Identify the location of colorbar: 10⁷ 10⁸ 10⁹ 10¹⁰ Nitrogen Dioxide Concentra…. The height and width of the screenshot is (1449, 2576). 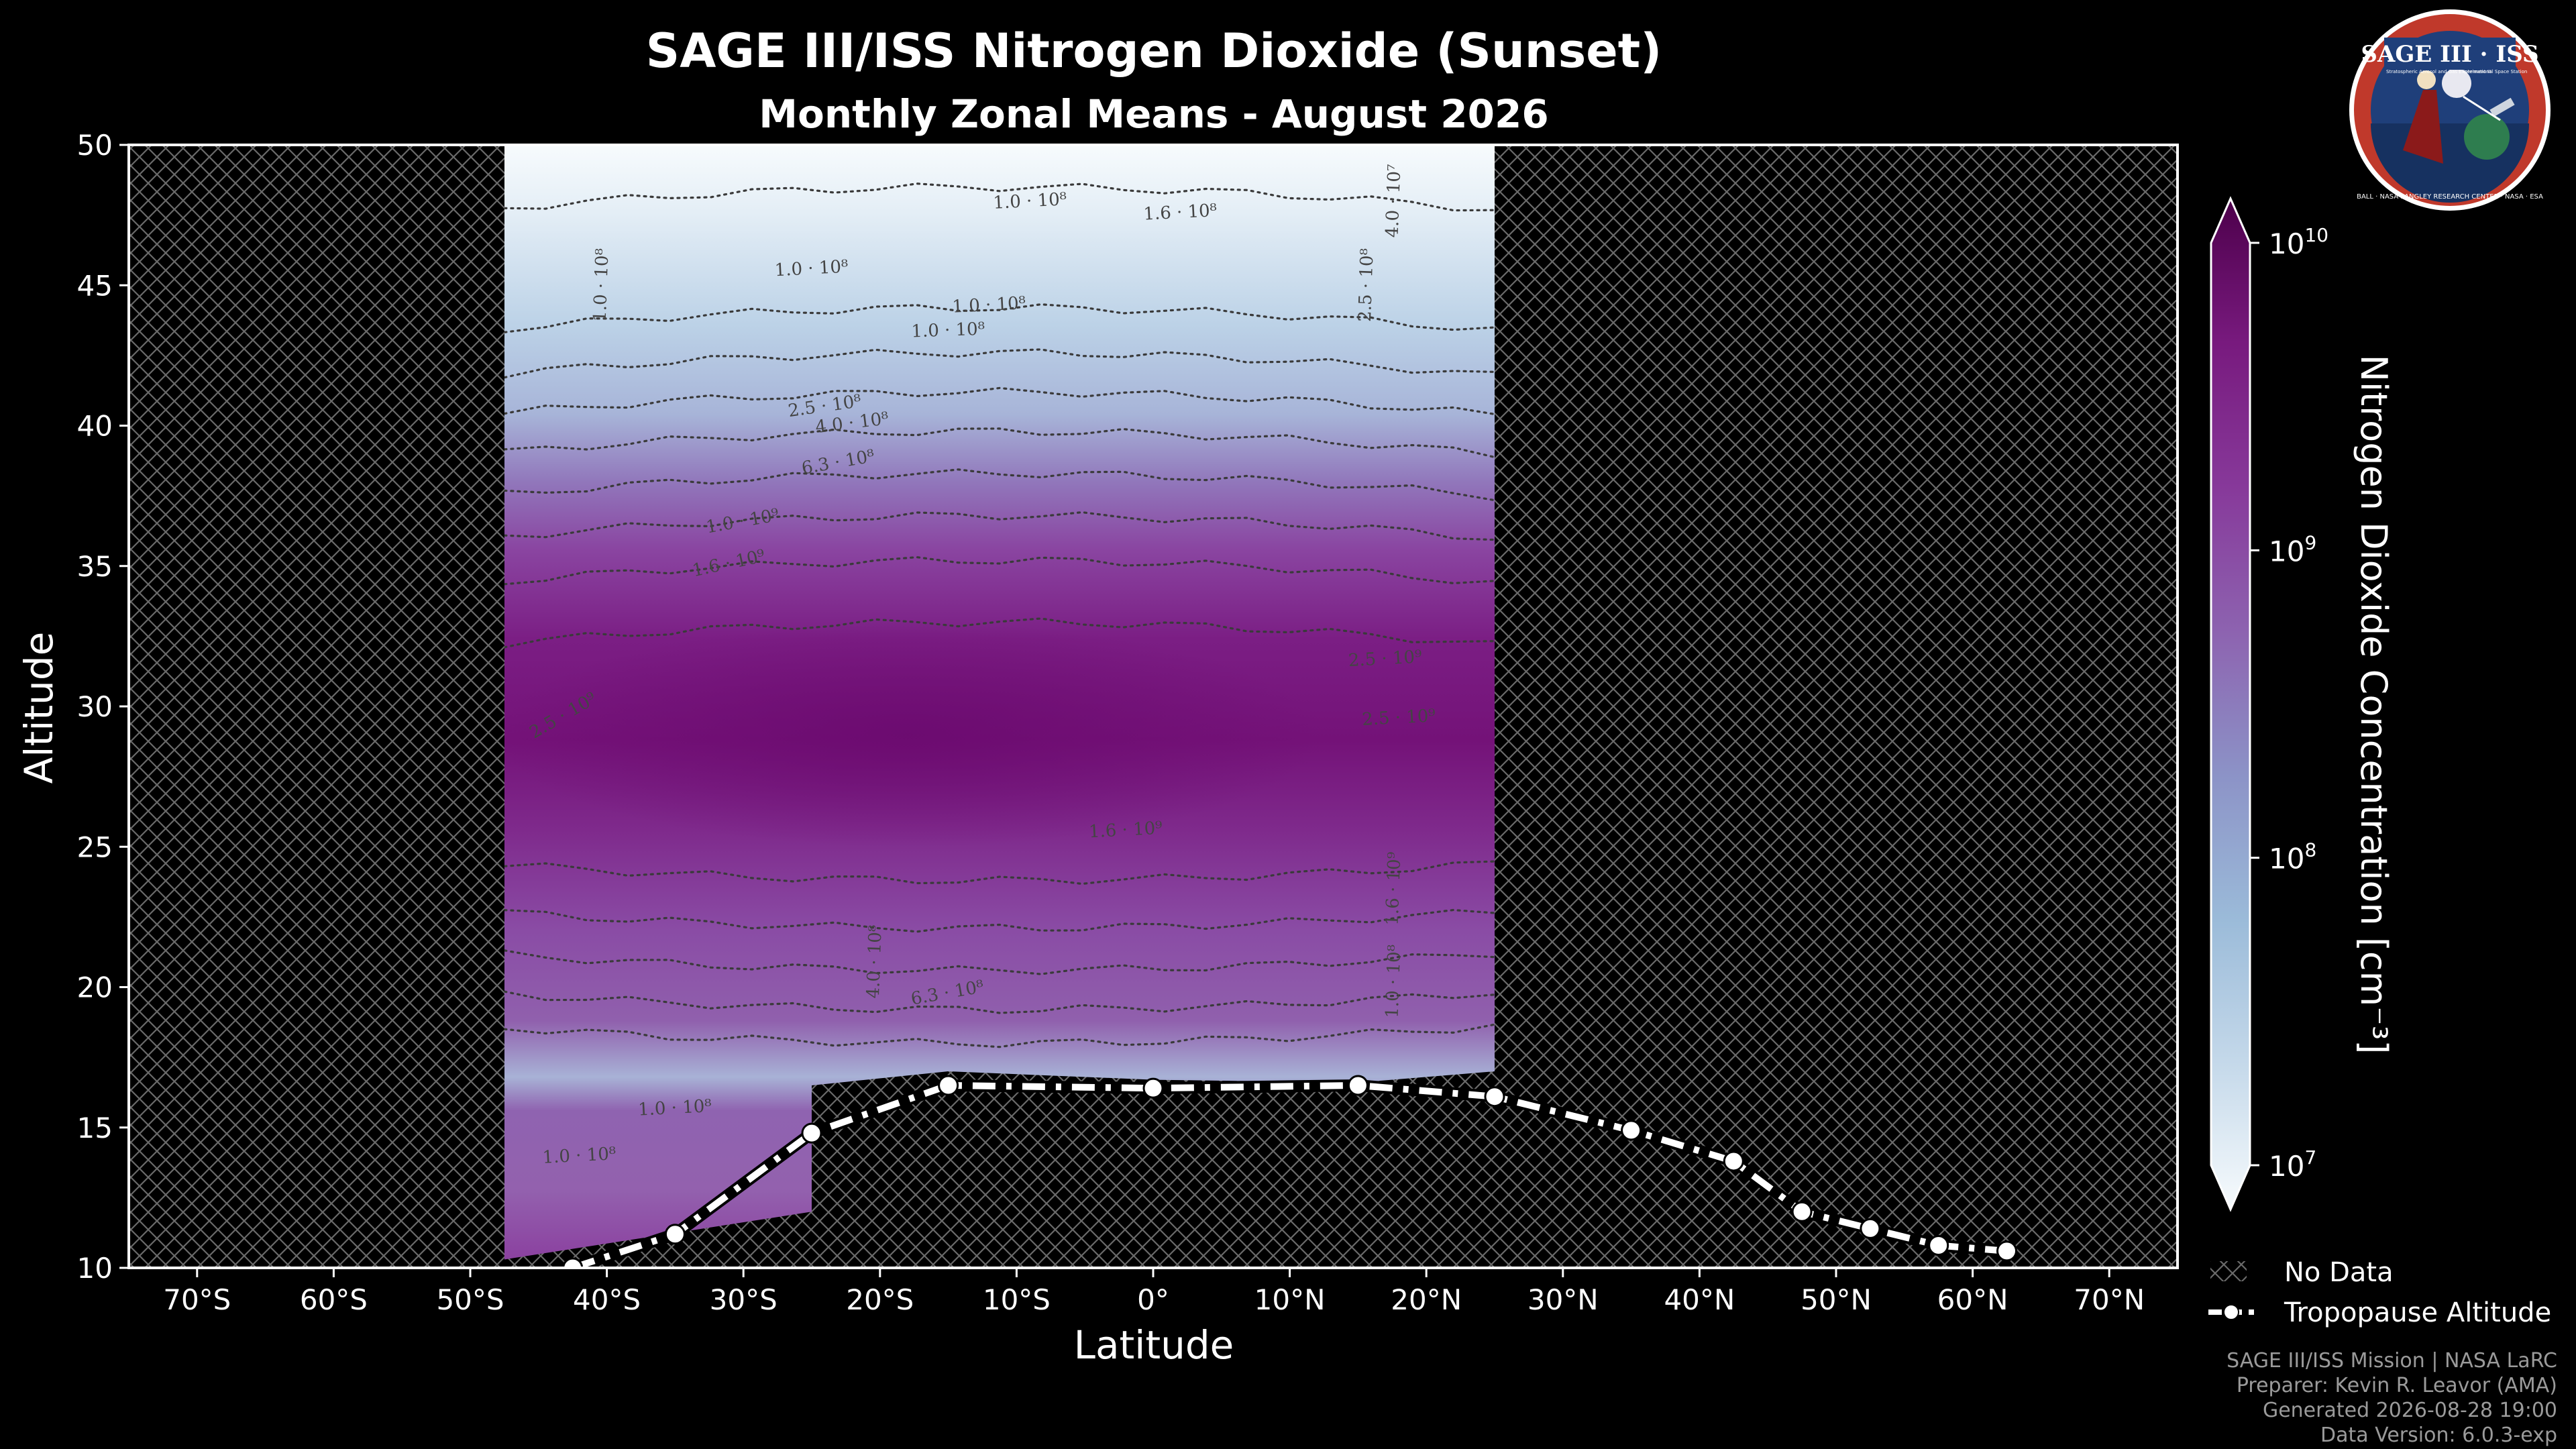
(2302, 704).